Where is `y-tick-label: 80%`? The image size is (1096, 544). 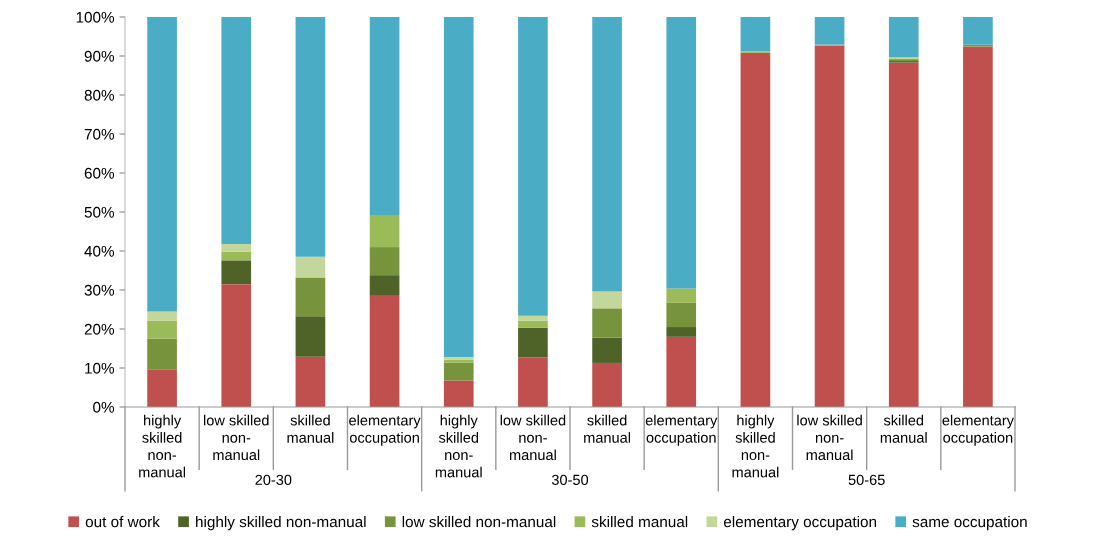
y-tick-label: 80% is located at coordinates (99, 95).